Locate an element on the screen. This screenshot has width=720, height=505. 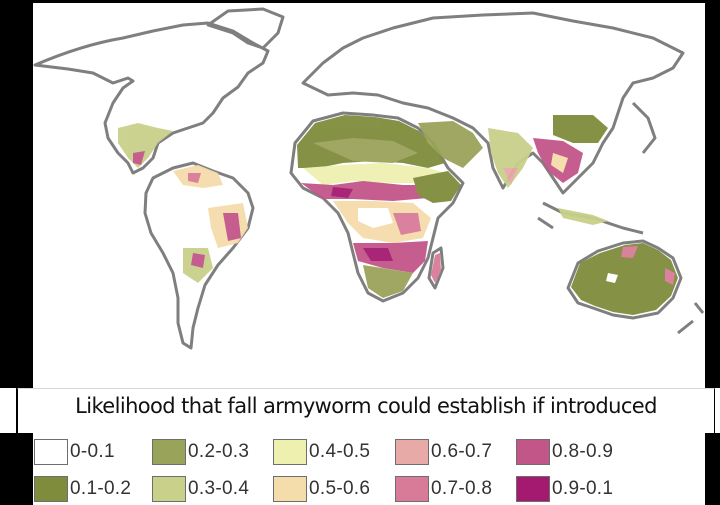
south-america-outline is located at coordinates (199, 255).